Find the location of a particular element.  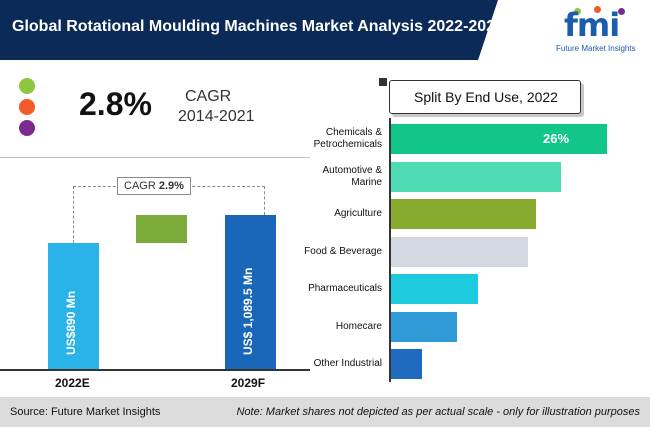

end-use-category-line: Other Industrial is located at coordinates (347, 363).